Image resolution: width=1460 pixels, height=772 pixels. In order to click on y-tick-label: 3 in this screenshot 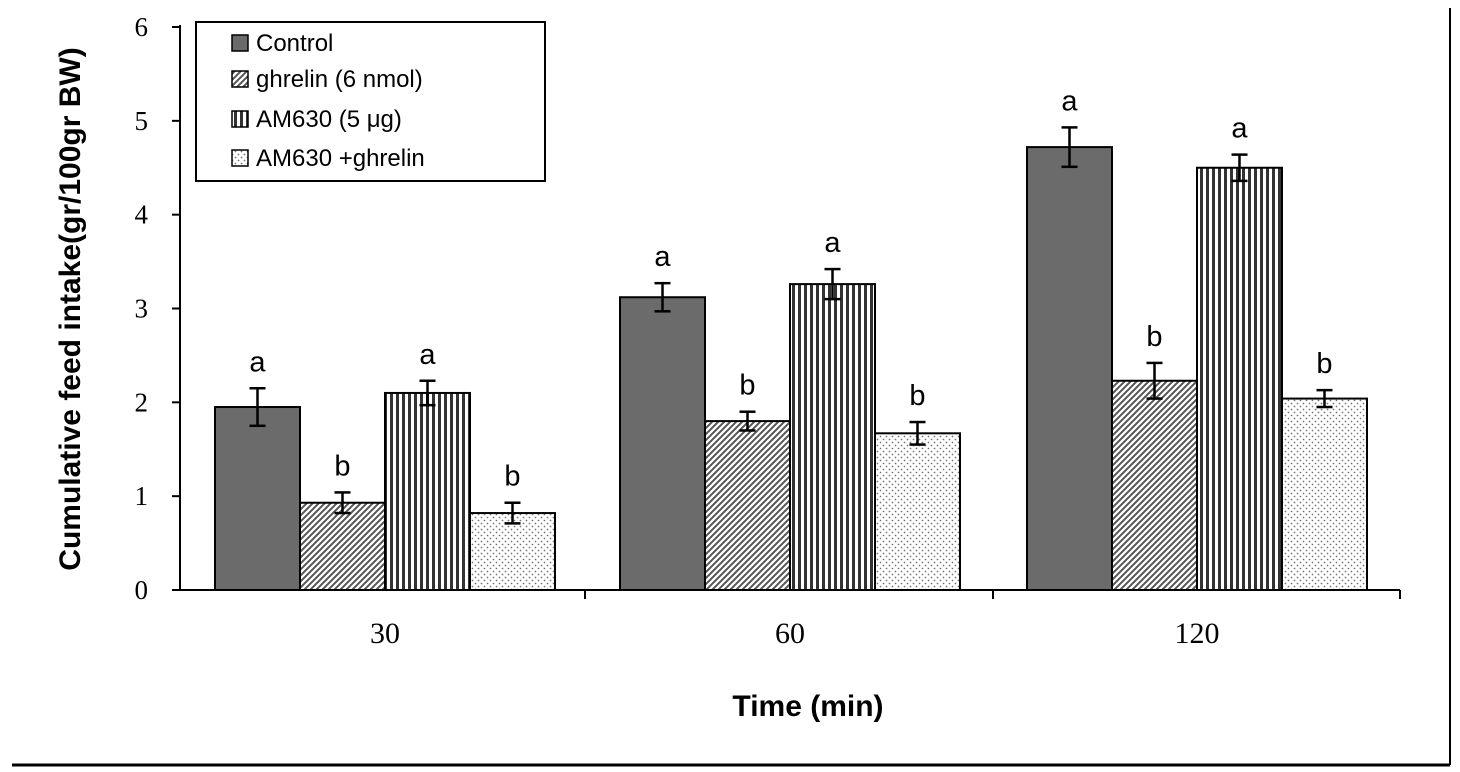, I will do `click(142, 309)`.